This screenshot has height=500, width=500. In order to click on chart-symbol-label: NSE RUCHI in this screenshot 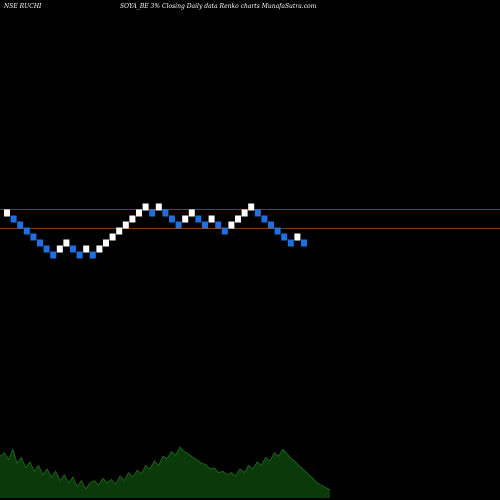, I will do `click(22, 6)`.